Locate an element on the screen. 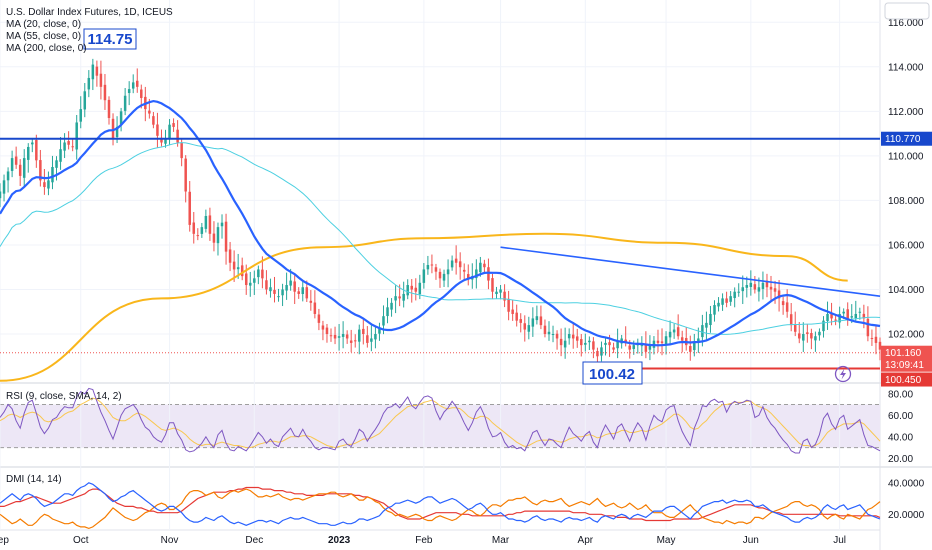 The height and width of the screenshot is (550, 932). rsi-header: RSI (9, close, SMA, 14, 2) is located at coordinates (64, 396).